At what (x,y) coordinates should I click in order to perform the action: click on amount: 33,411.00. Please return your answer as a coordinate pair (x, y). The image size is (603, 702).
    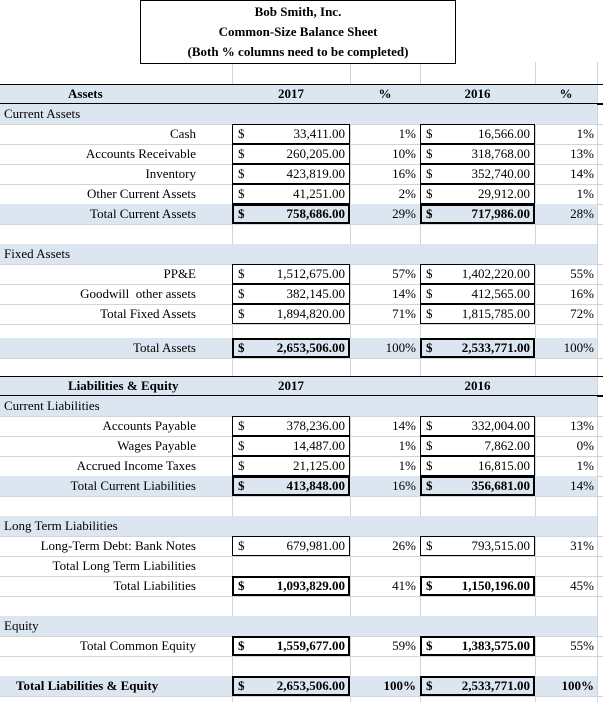
    Looking at the image, I should click on (319, 133).